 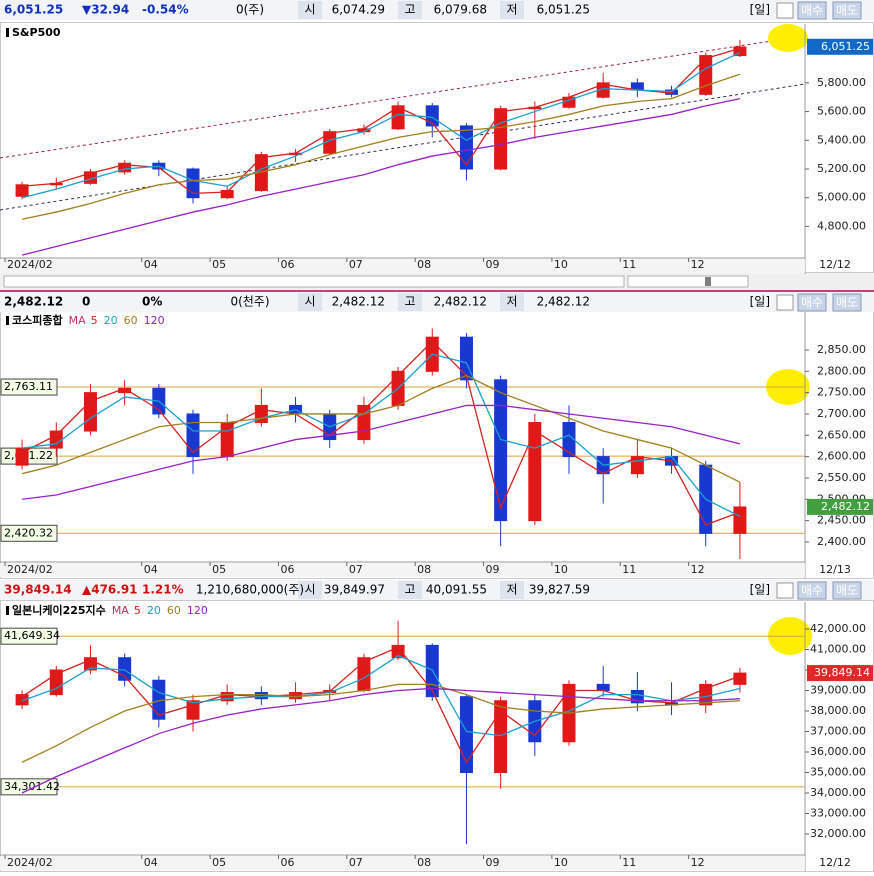 What do you see at coordinates (249, 301) in the screenshot?
I see `header-volume: 0(천주)` at bounding box center [249, 301].